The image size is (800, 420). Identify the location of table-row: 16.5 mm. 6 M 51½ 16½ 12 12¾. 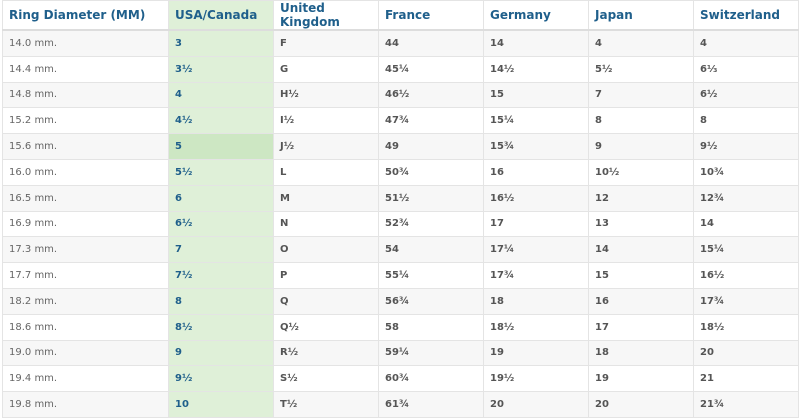
(400, 198).